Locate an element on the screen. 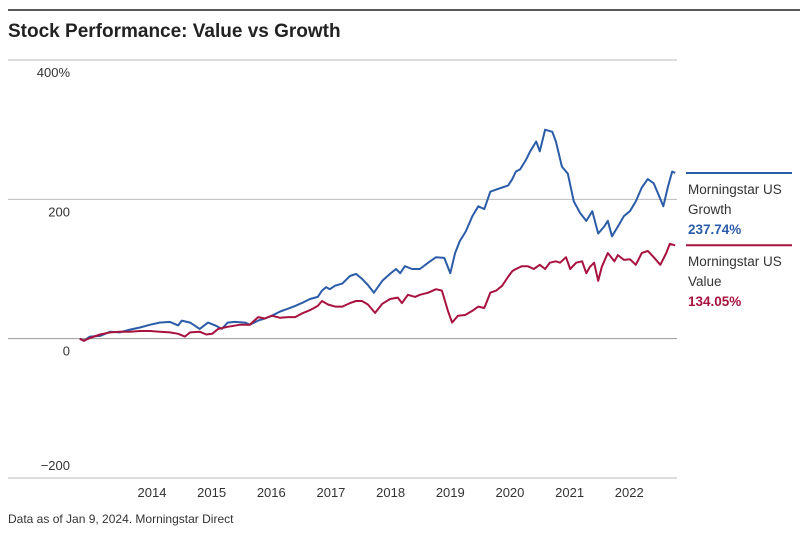  x-tick-label: 2019 is located at coordinates (450, 492).